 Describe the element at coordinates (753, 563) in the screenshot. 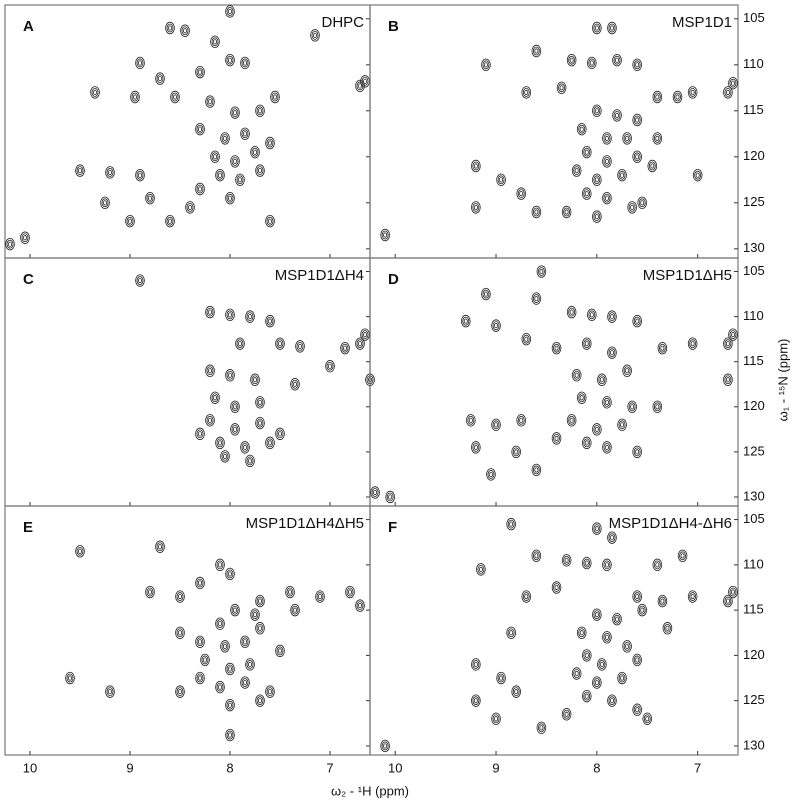

I see `y-tick-label: 110` at that location.